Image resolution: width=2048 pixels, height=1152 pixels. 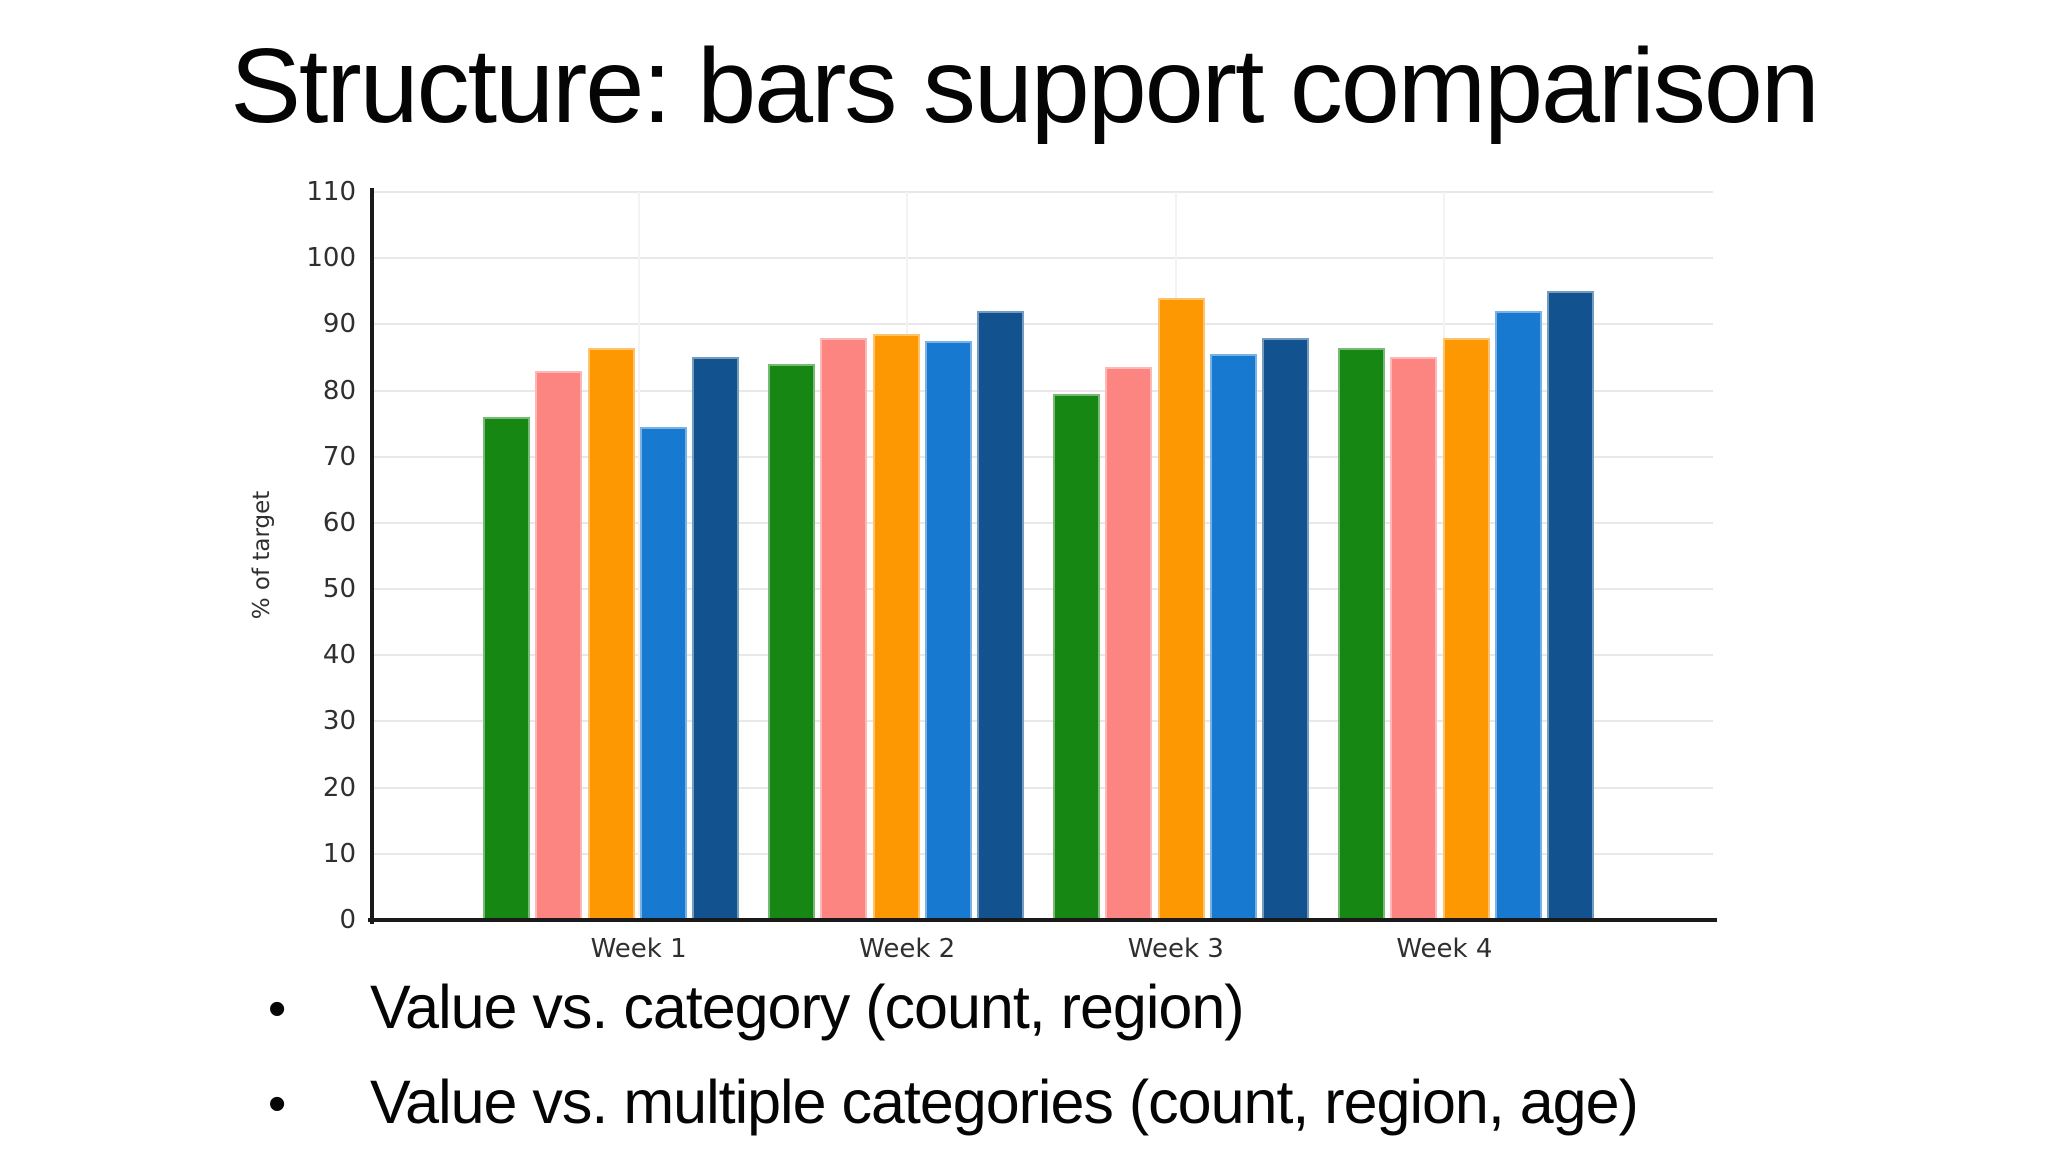 I want to click on y-tick-label-60: 60, so click(x=339, y=522).